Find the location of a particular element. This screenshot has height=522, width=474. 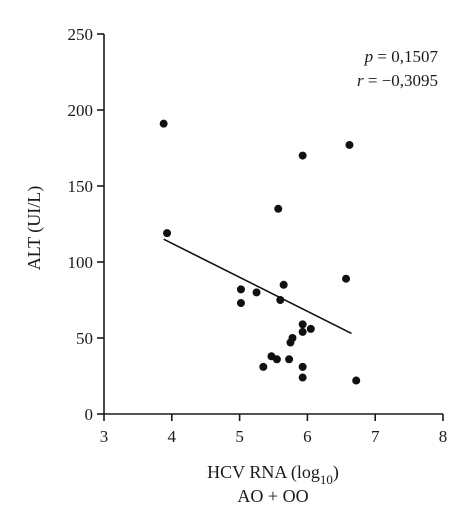

x-axis-title-line2: AO + OO is located at coordinates (272, 496).